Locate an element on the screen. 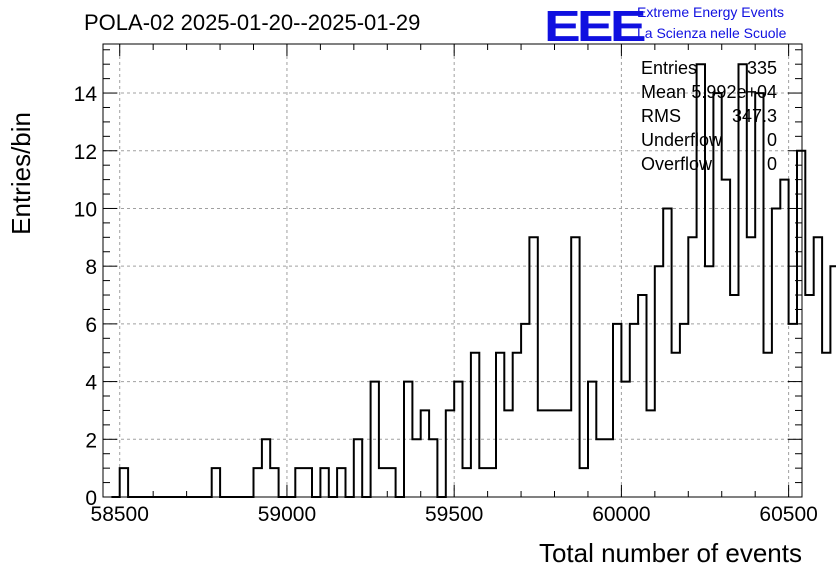  org-name-line1: Extreme Energy Events is located at coordinates (711, 12).